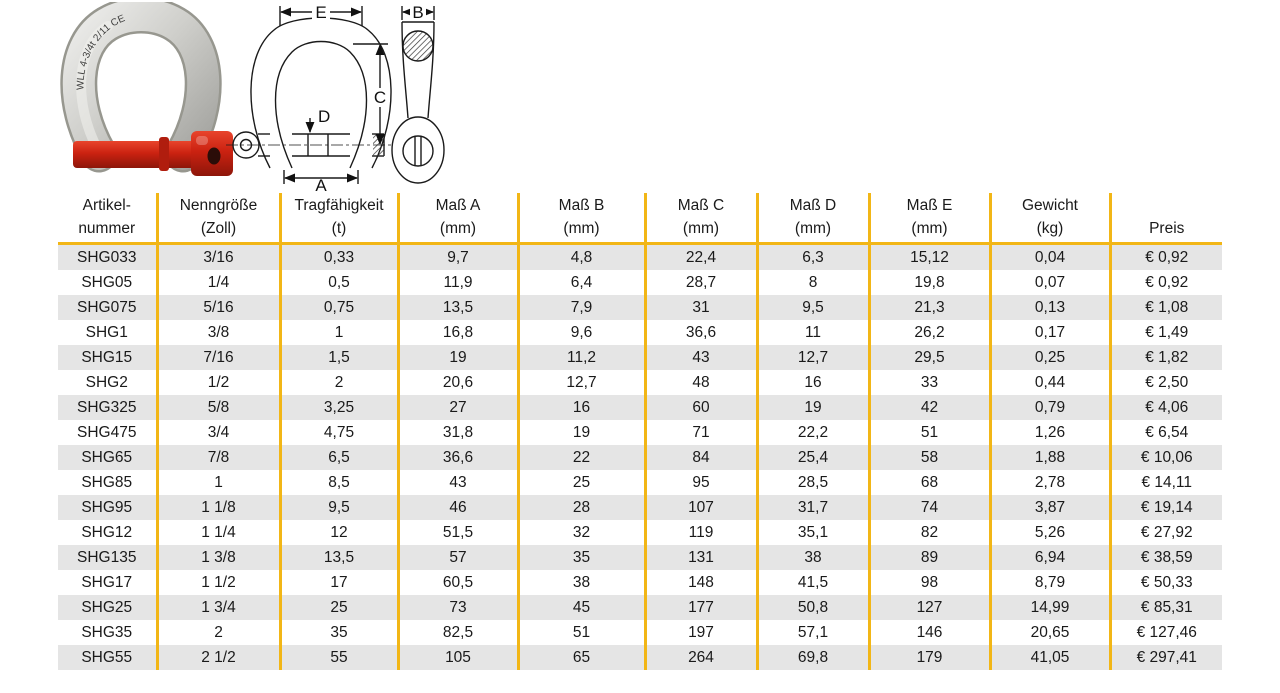 This screenshot has height=693, width=1280. Describe the element at coordinates (320, 12) in the screenshot. I see `dim-label-E: E` at that location.